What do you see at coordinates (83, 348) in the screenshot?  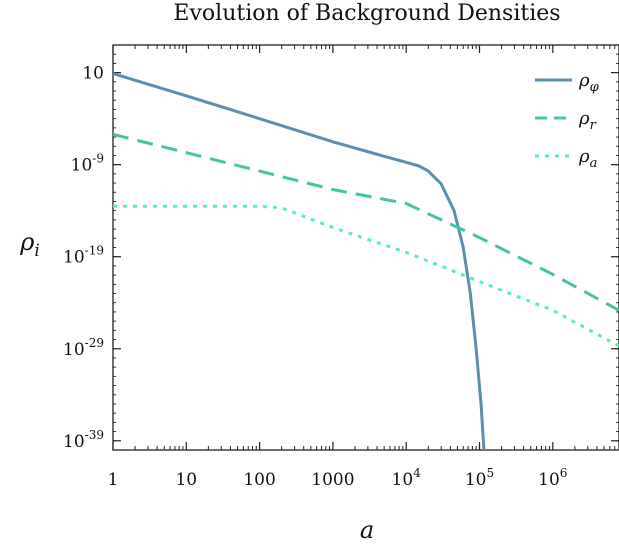 I see `y-tick-label: 10-29` at bounding box center [83, 348].